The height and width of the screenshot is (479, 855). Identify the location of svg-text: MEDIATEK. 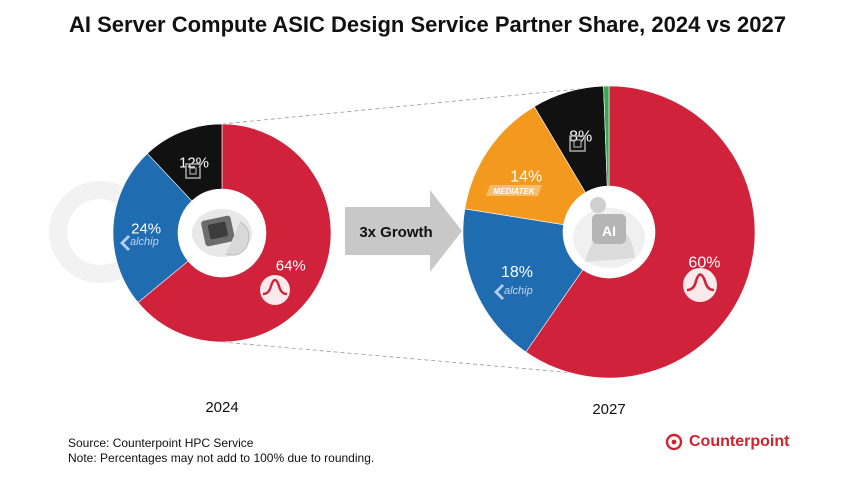
(514, 191).